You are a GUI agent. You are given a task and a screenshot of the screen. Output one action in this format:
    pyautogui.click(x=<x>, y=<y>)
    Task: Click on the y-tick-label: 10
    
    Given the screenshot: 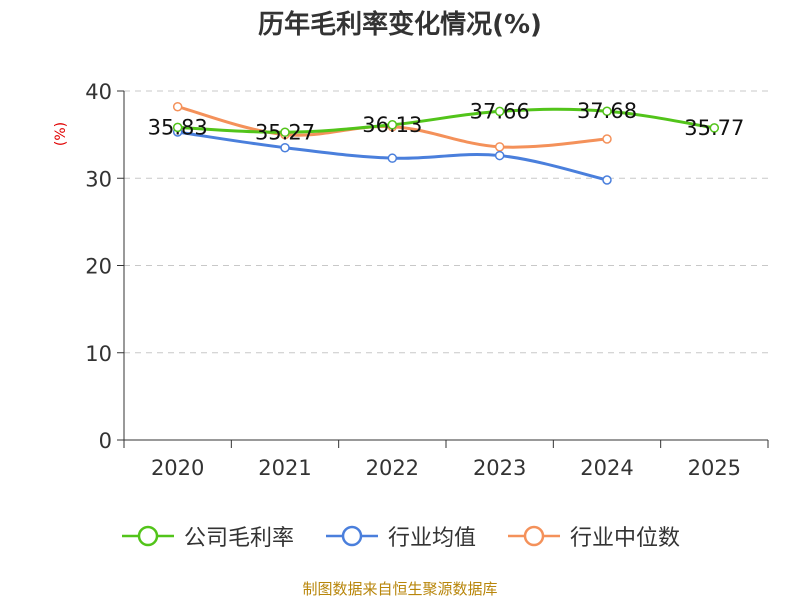 What is the action you would take?
    pyautogui.click(x=98, y=354)
    